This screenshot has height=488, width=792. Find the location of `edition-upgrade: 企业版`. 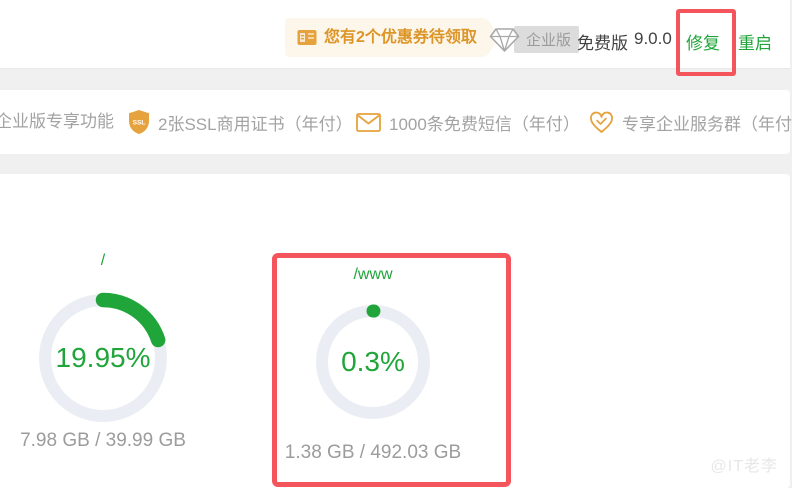

edition-upgrade: 企业版 is located at coordinates (534, 39).